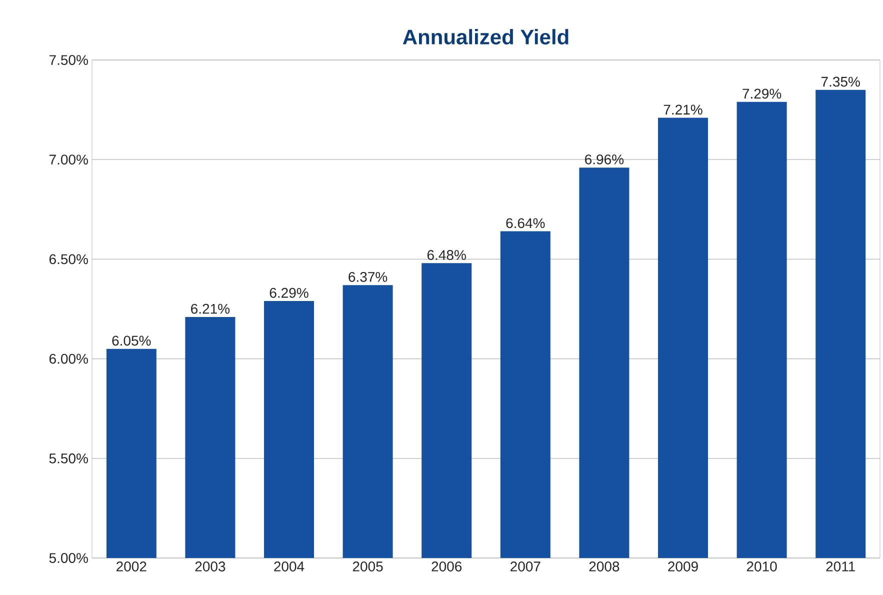  I want to click on x-tick-label: 2011, so click(840, 567).